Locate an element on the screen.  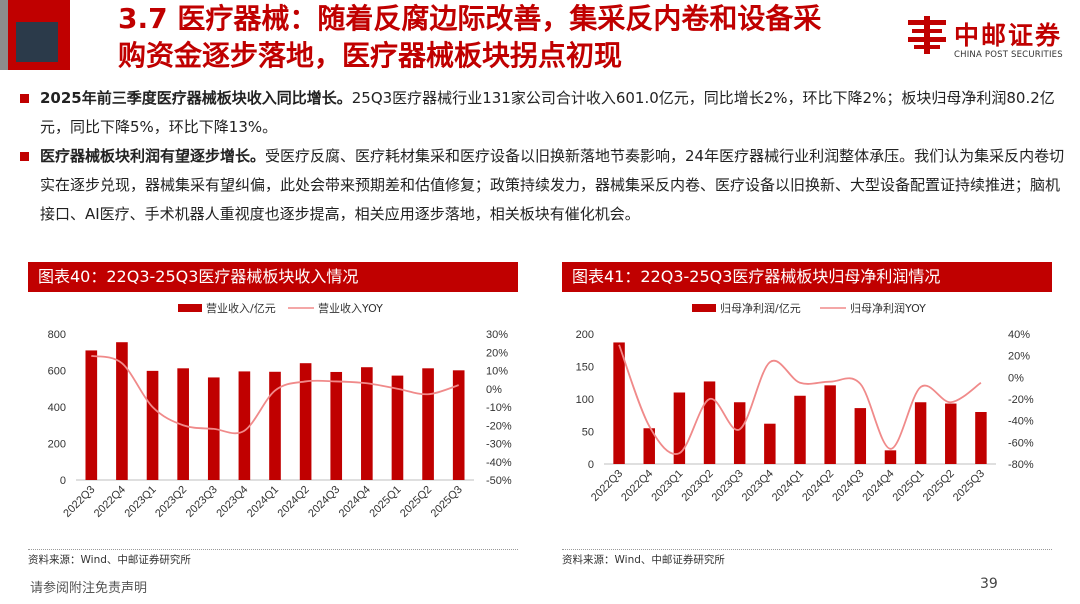
x-tick-label: 2024Q3 is located at coordinates (848, 486).